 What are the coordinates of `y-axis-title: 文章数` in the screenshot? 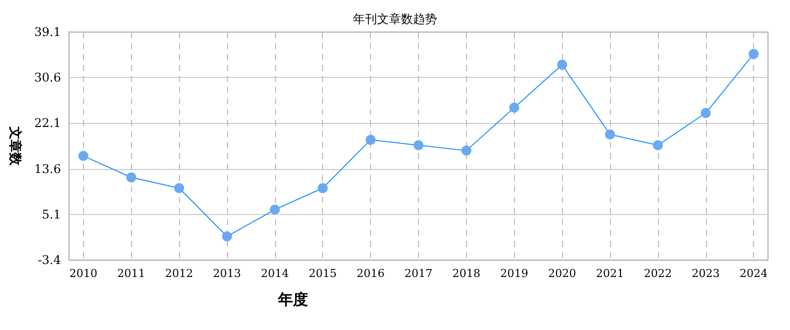 It's located at (15, 146).